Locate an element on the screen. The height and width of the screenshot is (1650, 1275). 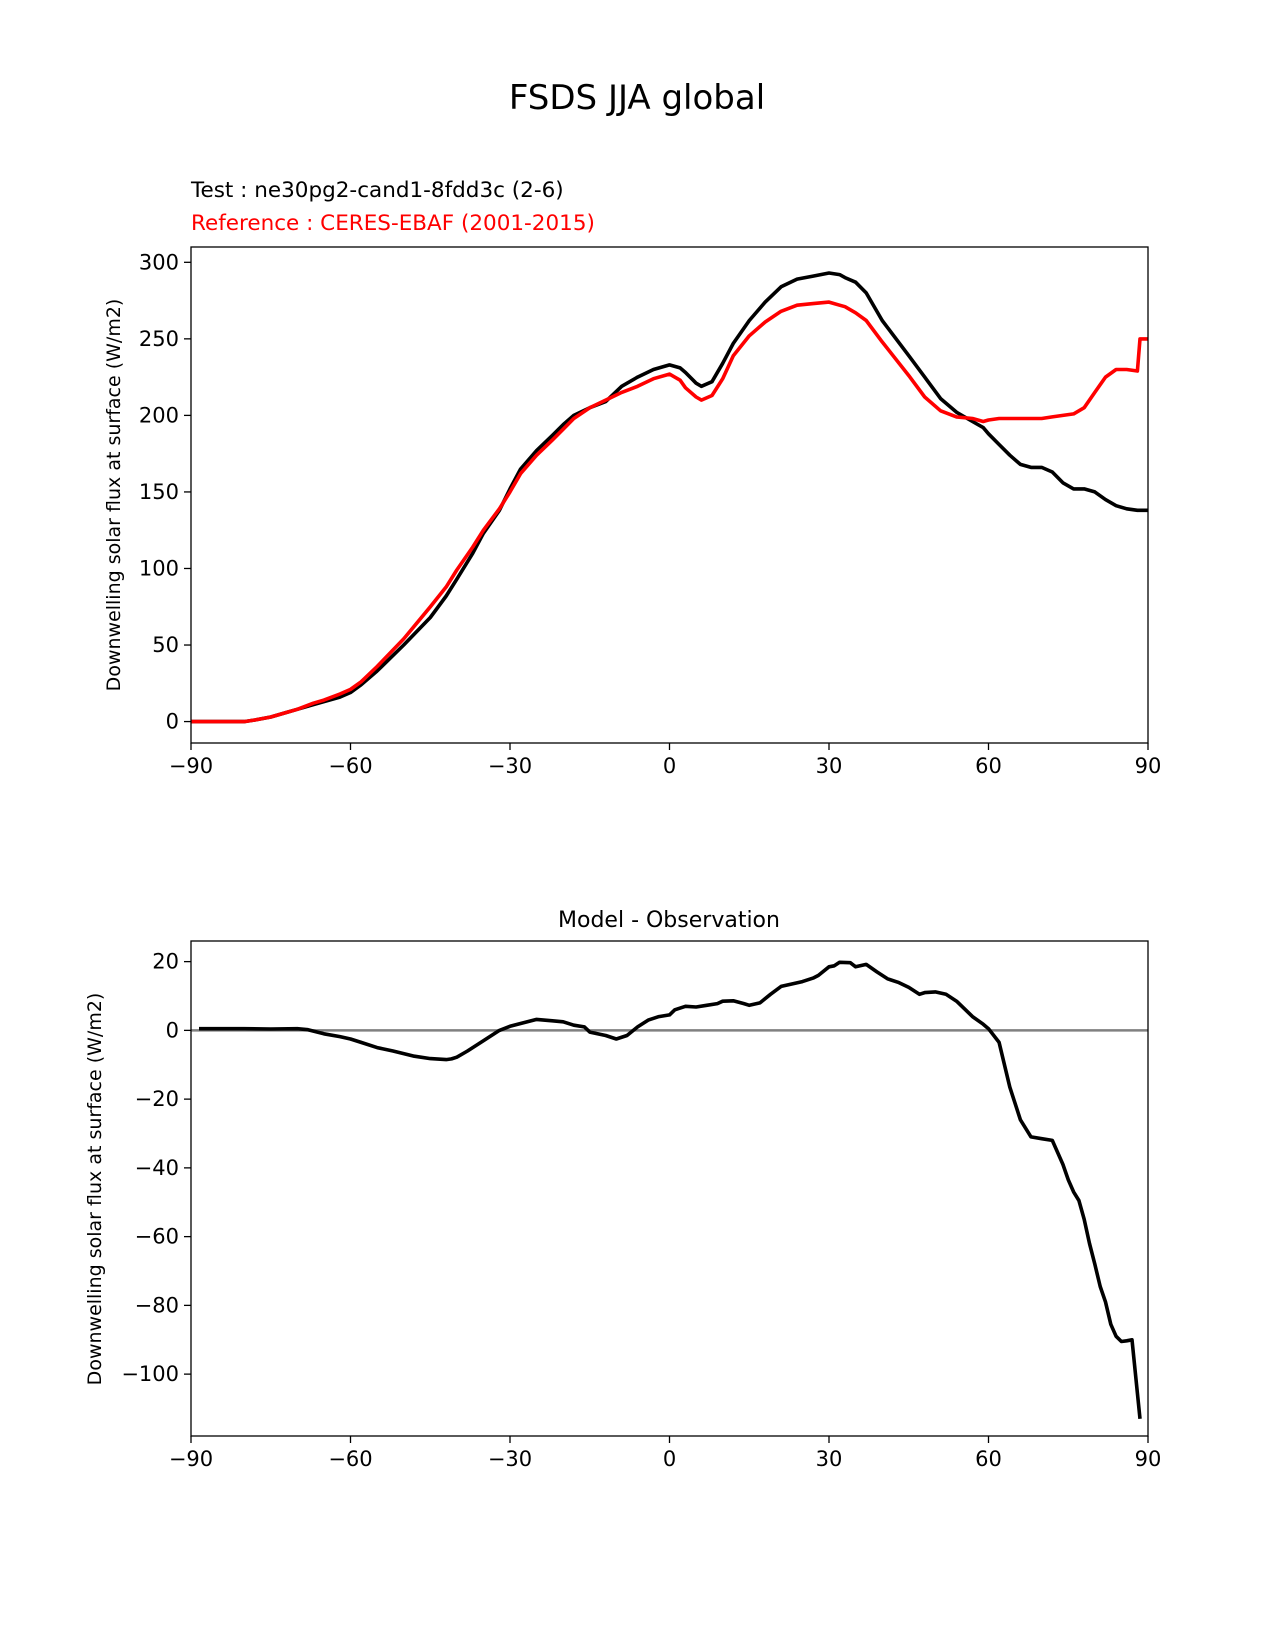
bottom-x-tick-label: −90 is located at coordinates (191, 1459).